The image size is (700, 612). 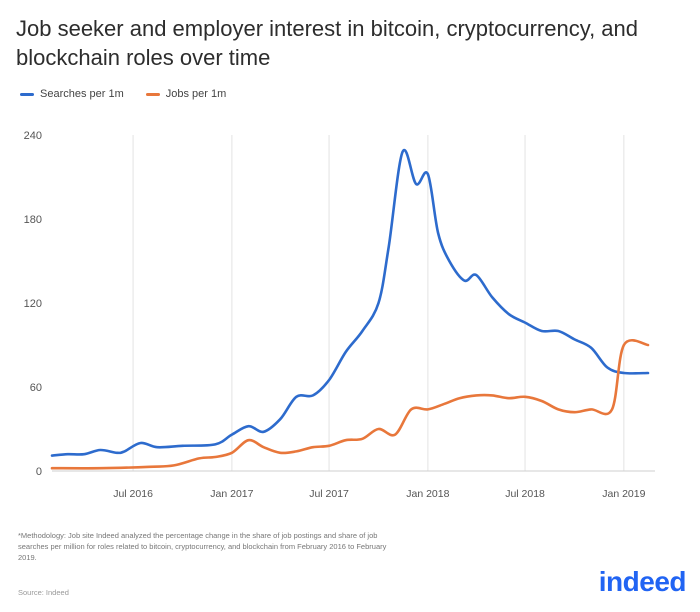 I want to click on legend-item-searches: Searches per 1m, so click(x=72, y=94).